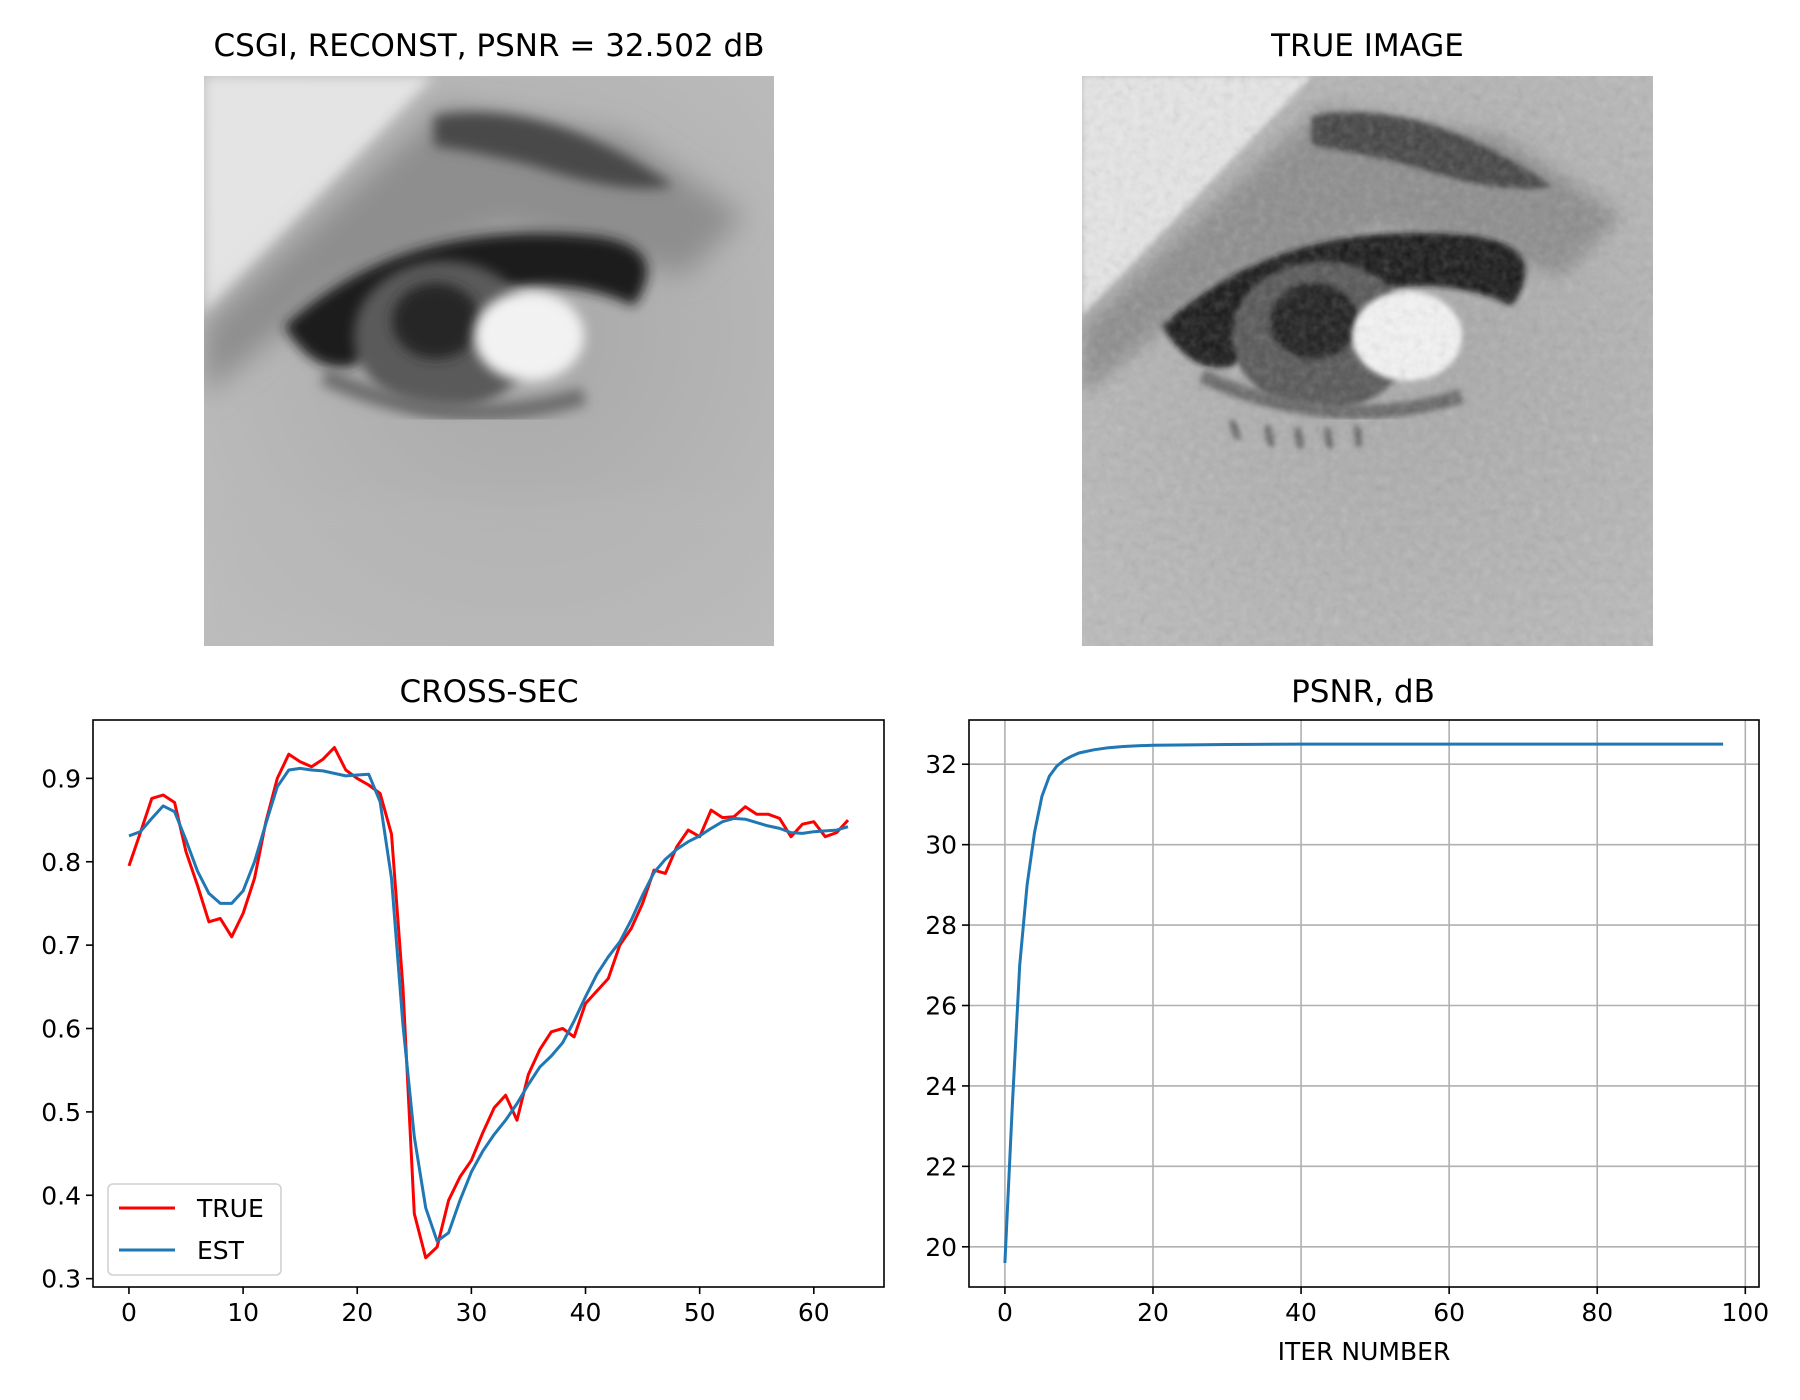 The height and width of the screenshot is (1400, 1800). What do you see at coordinates (230, 1208) in the screenshot?
I see `legend-label-true: TRUE` at bounding box center [230, 1208].